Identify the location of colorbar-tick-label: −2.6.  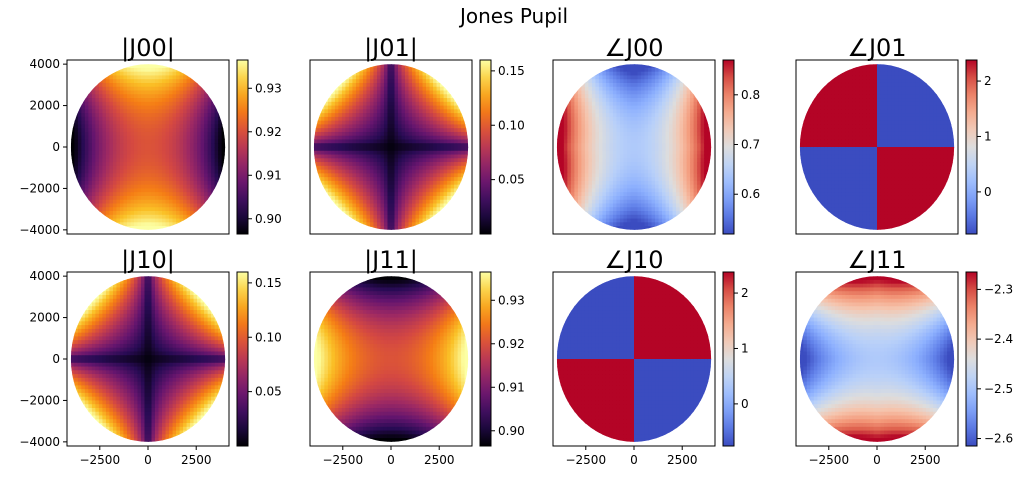
(998, 439).